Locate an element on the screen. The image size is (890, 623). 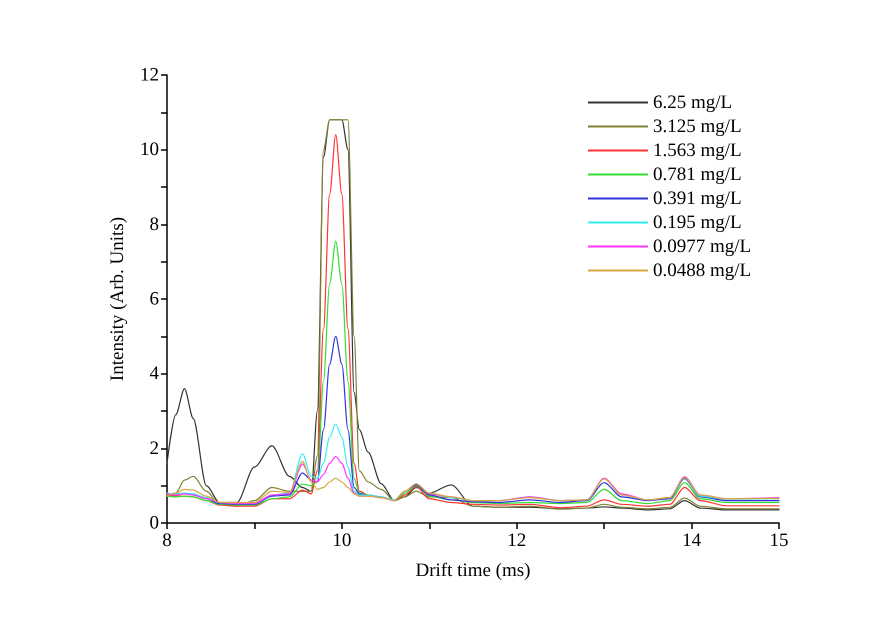
y-tick-label: 10 is located at coordinates (149, 149).